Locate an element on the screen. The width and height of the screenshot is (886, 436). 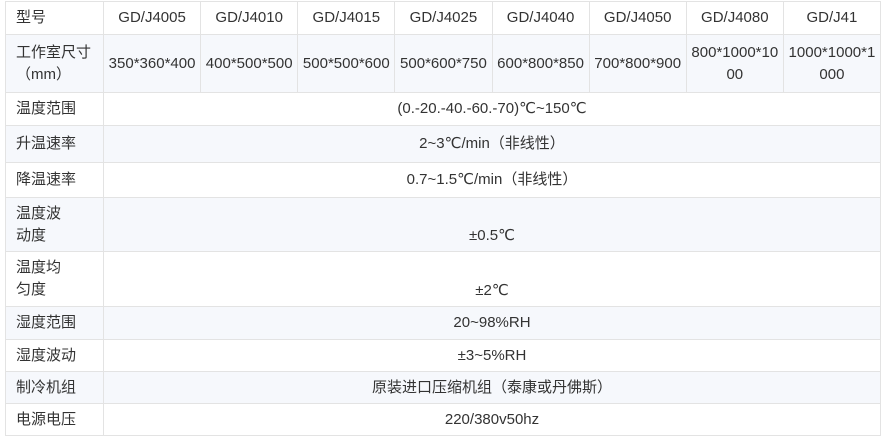
size-cell: 600*800*850 is located at coordinates (540, 63).